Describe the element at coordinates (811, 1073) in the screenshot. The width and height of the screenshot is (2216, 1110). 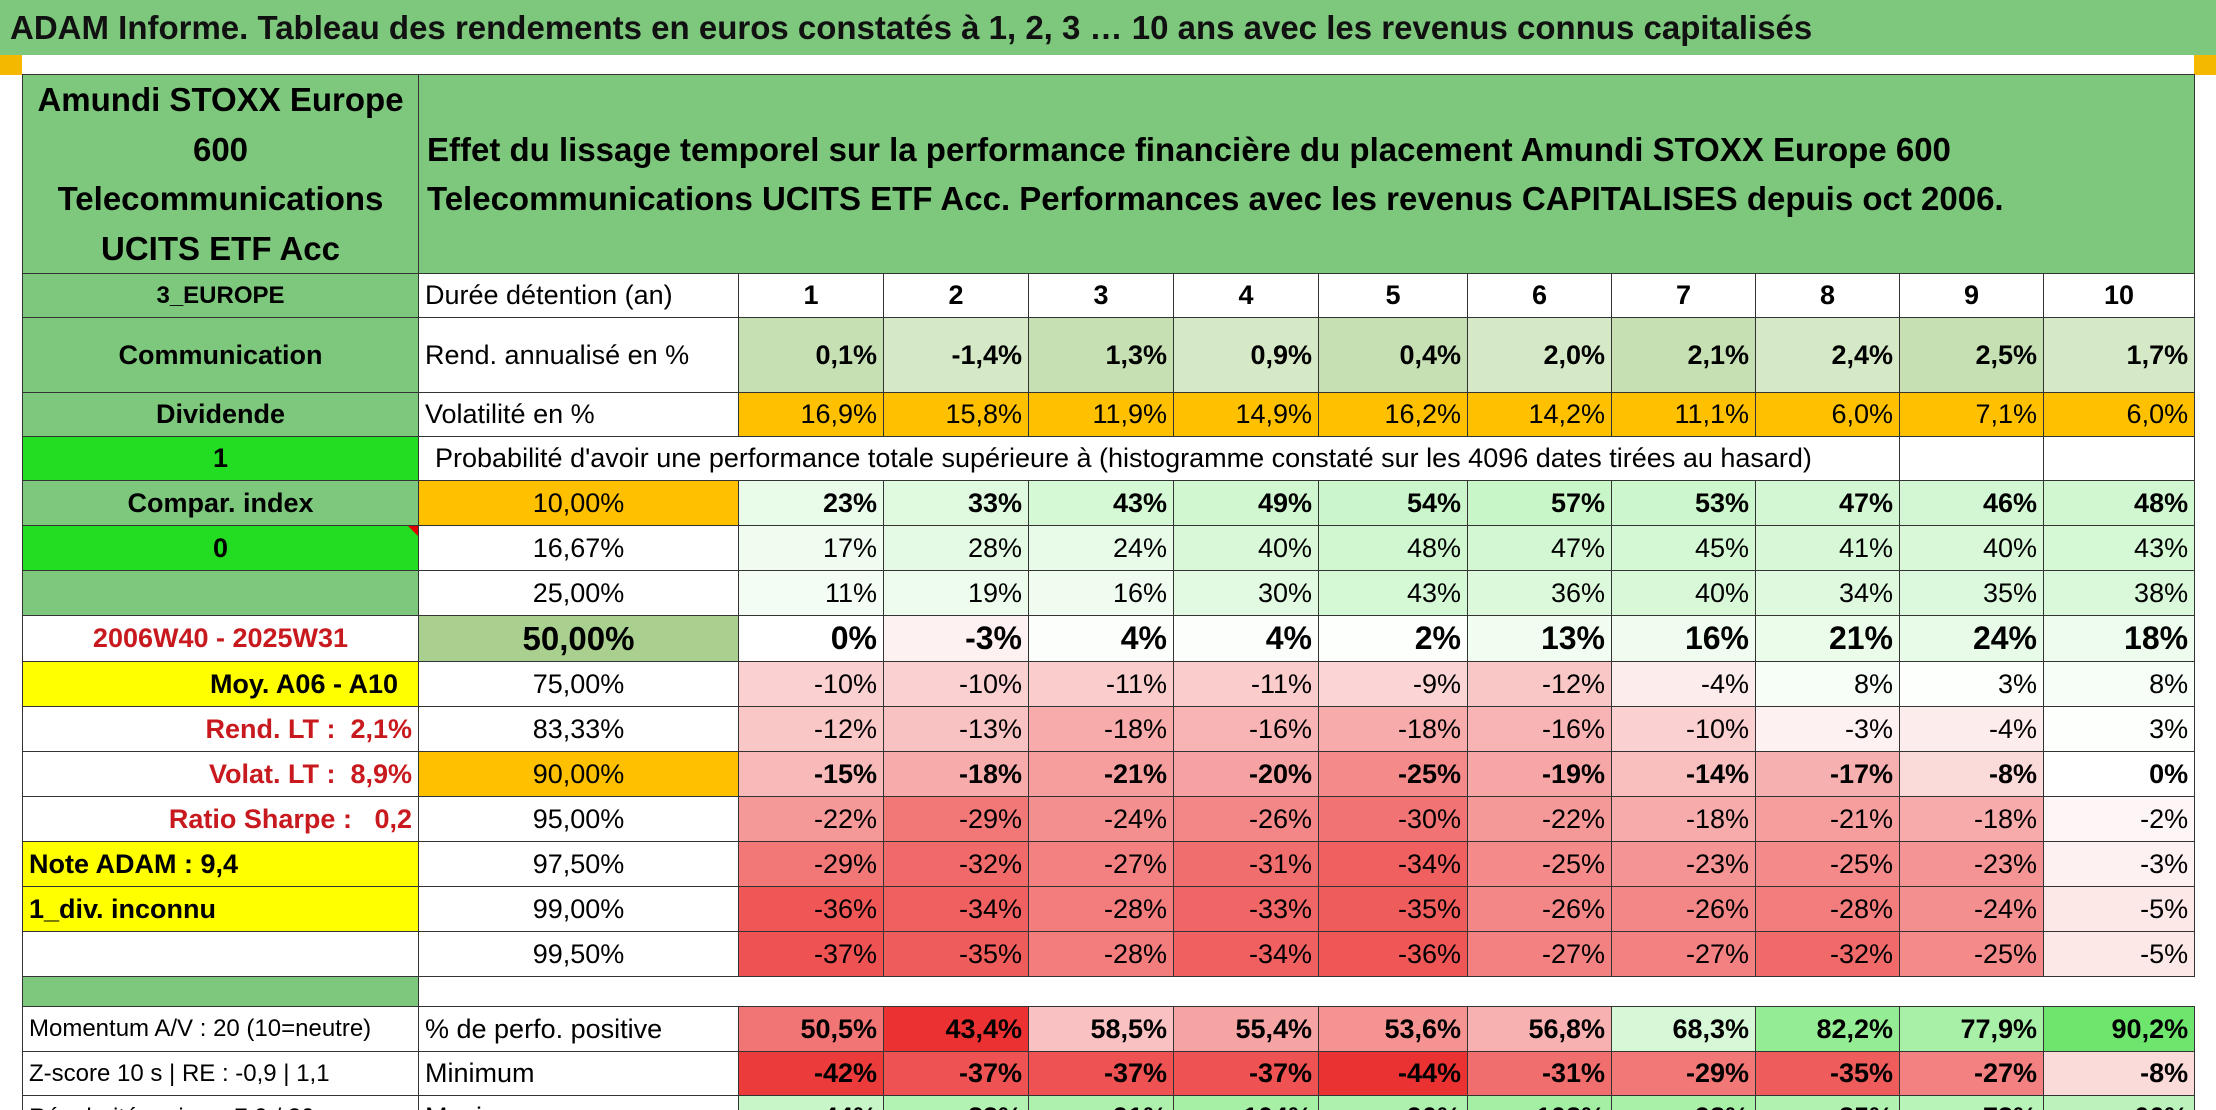
I see `minimum-value: -42%` at that location.